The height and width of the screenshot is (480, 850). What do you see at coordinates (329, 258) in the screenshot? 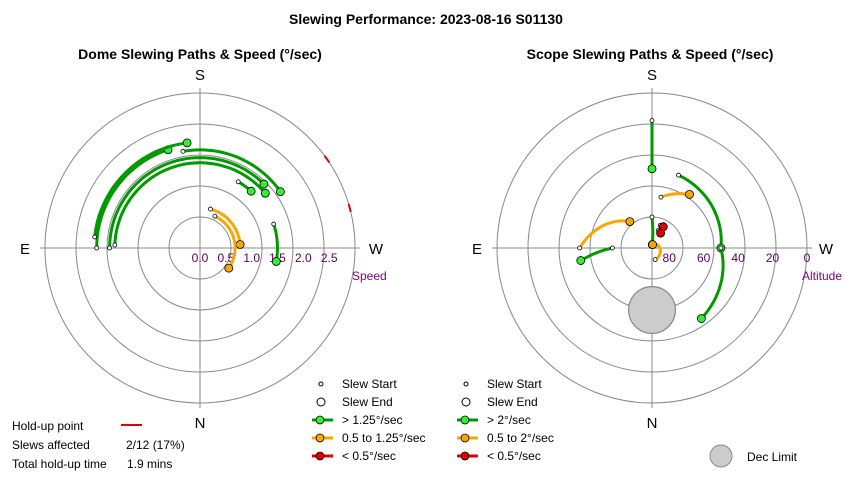
I see `dome-tick-label: 2.5` at bounding box center [329, 258].